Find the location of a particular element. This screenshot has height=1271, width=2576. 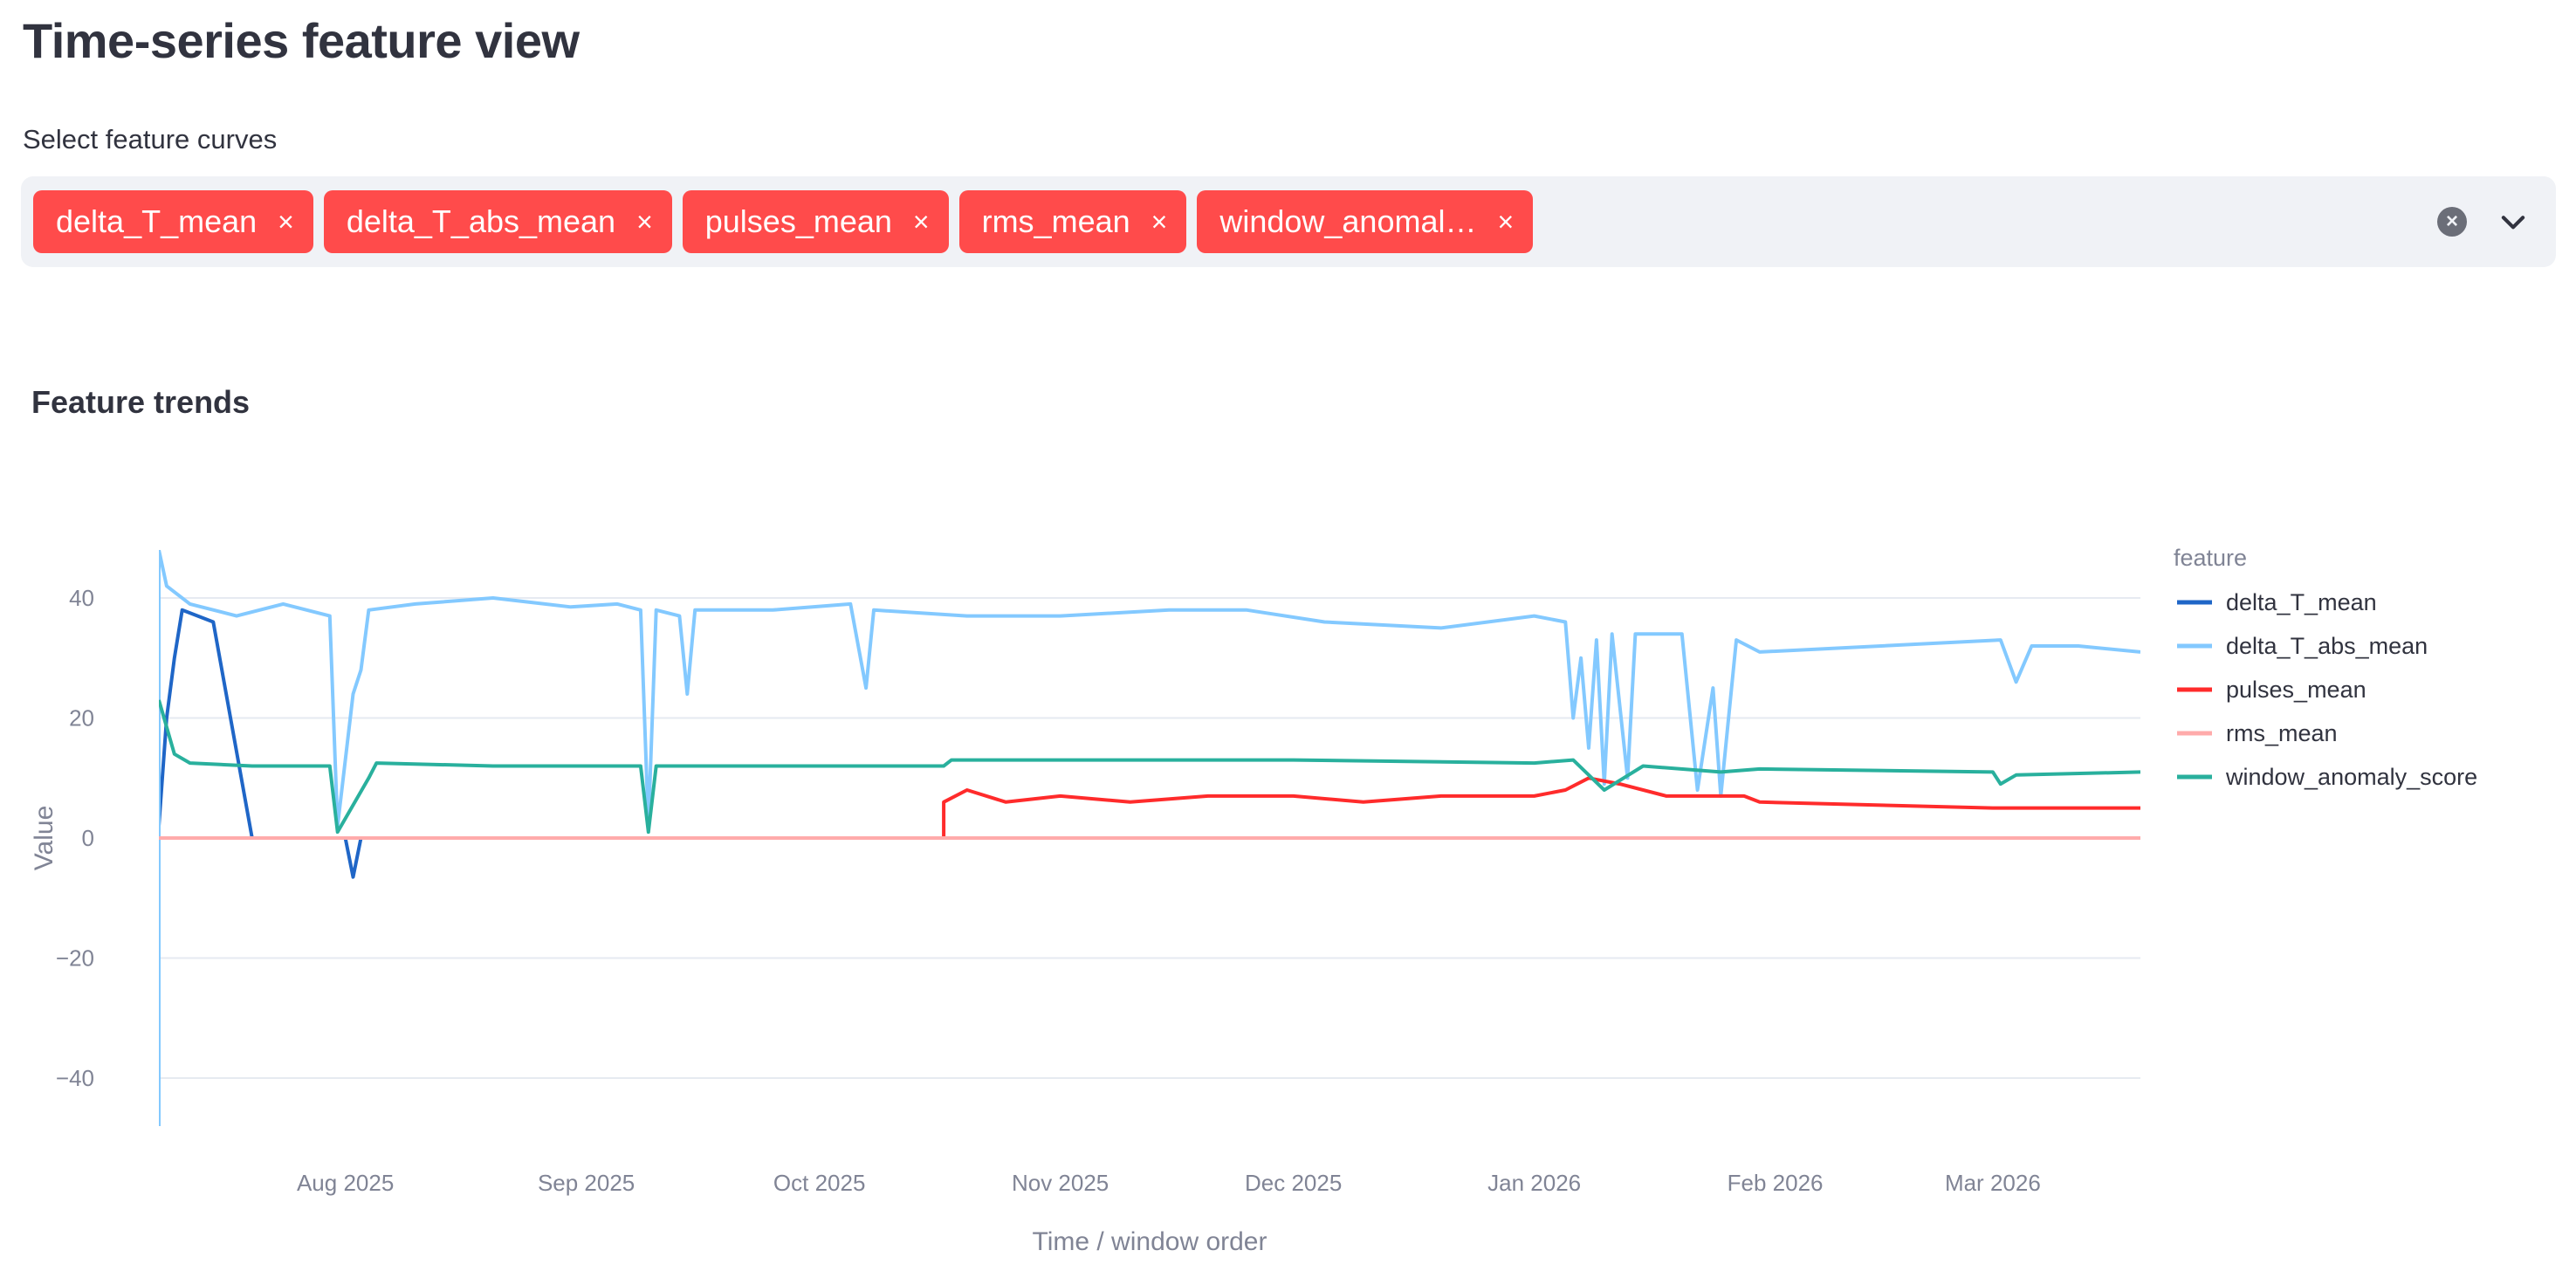

x-tick-label: Feb 2026 is located at coordinates (1776, 1183).